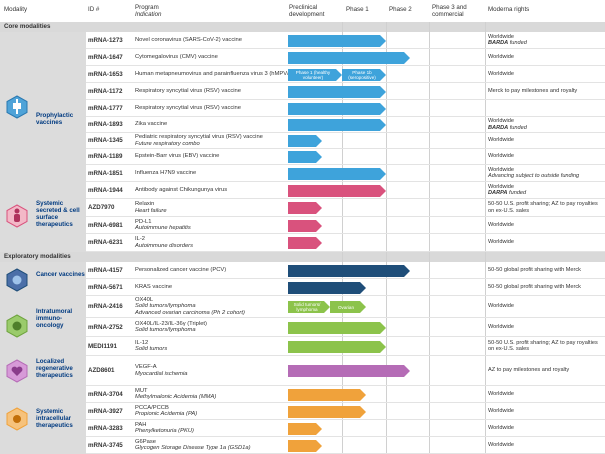 The height and width of the screenshot is (454, 605). Describe the element at coordinates (105, 287) in the screenshot. I see `program-id: mRNA-5671` at that location.